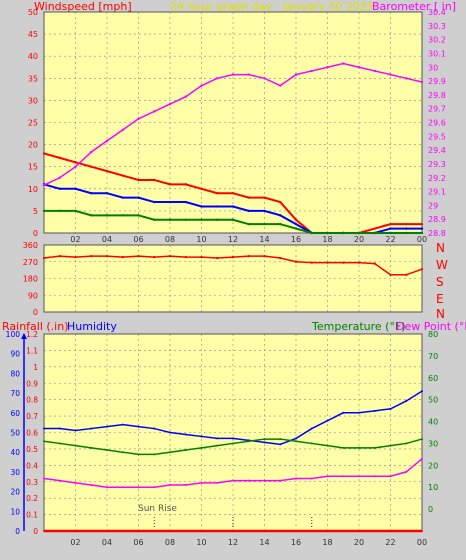  What do you see at coordinates (433, 422) in the screenshot?
I see `temperature-tick-label: 40` at bounding box center [433, 422].